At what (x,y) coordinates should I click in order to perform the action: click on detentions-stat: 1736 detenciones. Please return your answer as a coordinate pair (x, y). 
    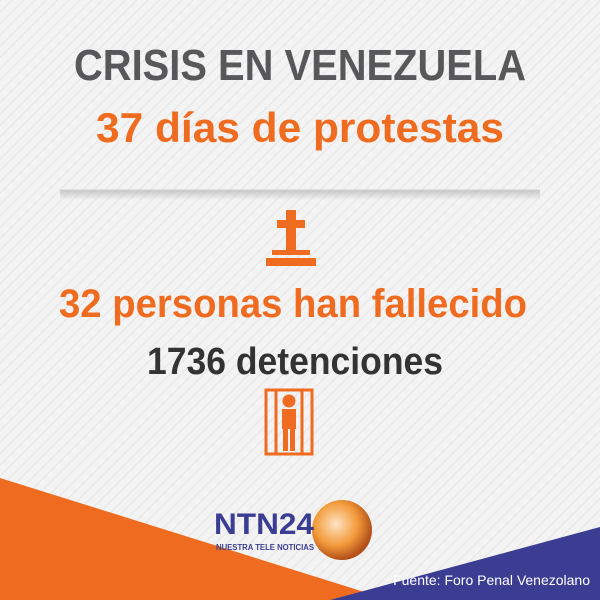
    Looking at the image, I should click on (295, 362).